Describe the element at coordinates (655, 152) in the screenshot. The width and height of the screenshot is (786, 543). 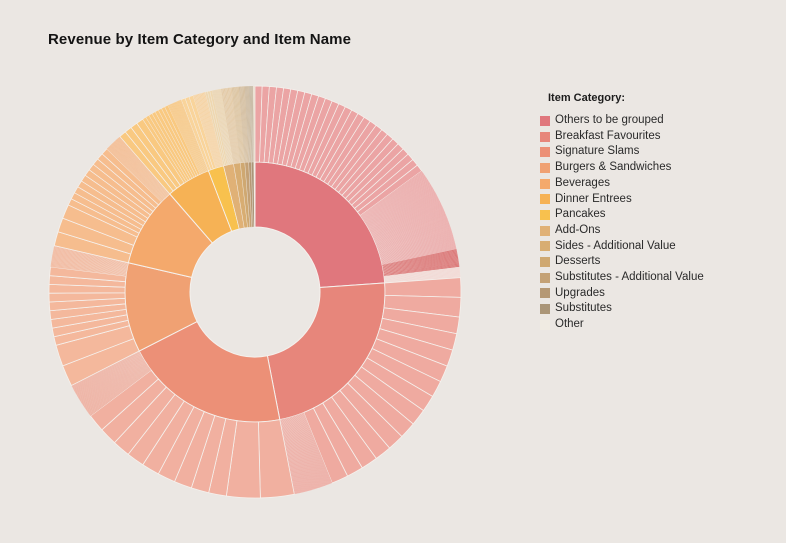
I see `legend-item-signature-slams: Signature Slams` at that location.